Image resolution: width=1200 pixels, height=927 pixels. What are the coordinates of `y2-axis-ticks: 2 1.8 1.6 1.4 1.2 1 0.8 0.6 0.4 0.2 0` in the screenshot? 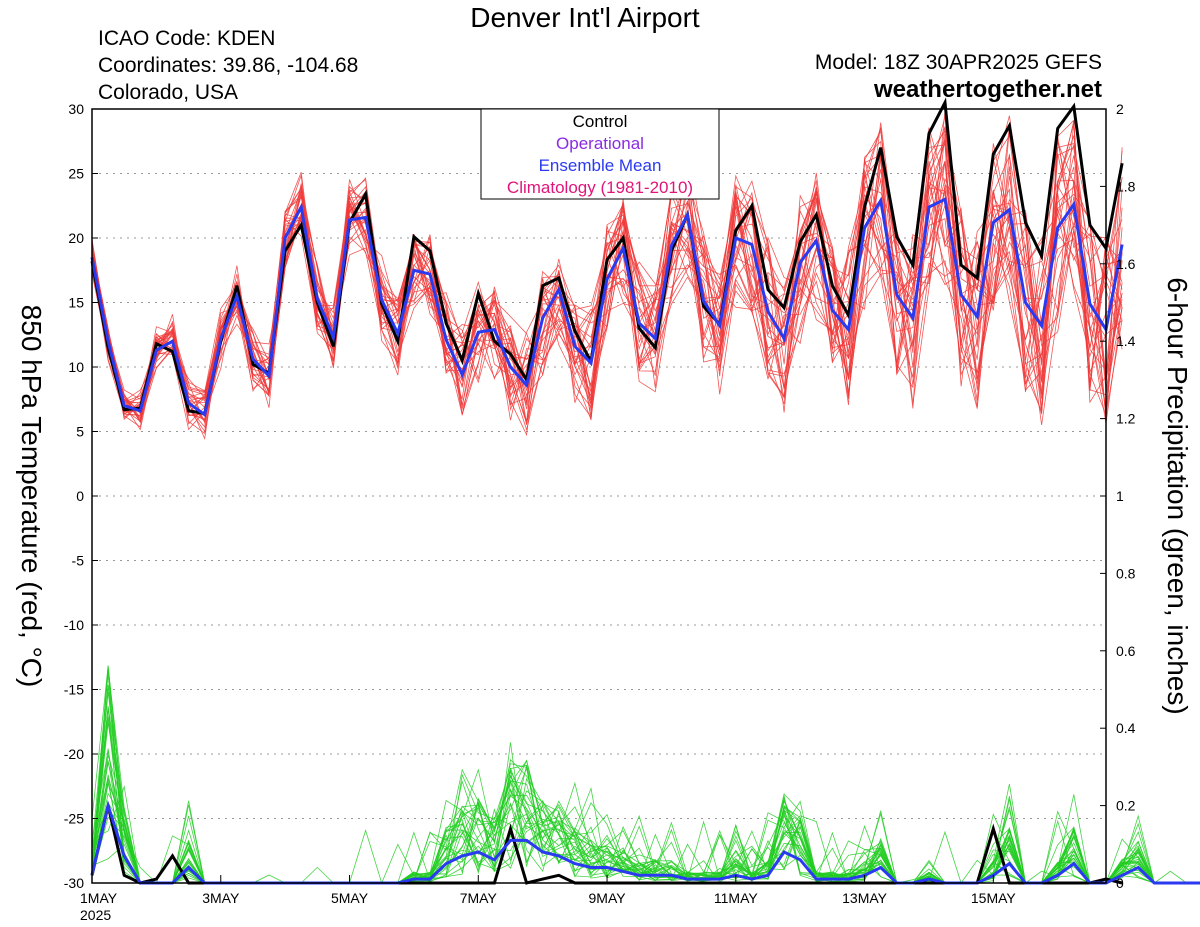 It's located at (1118, 496).